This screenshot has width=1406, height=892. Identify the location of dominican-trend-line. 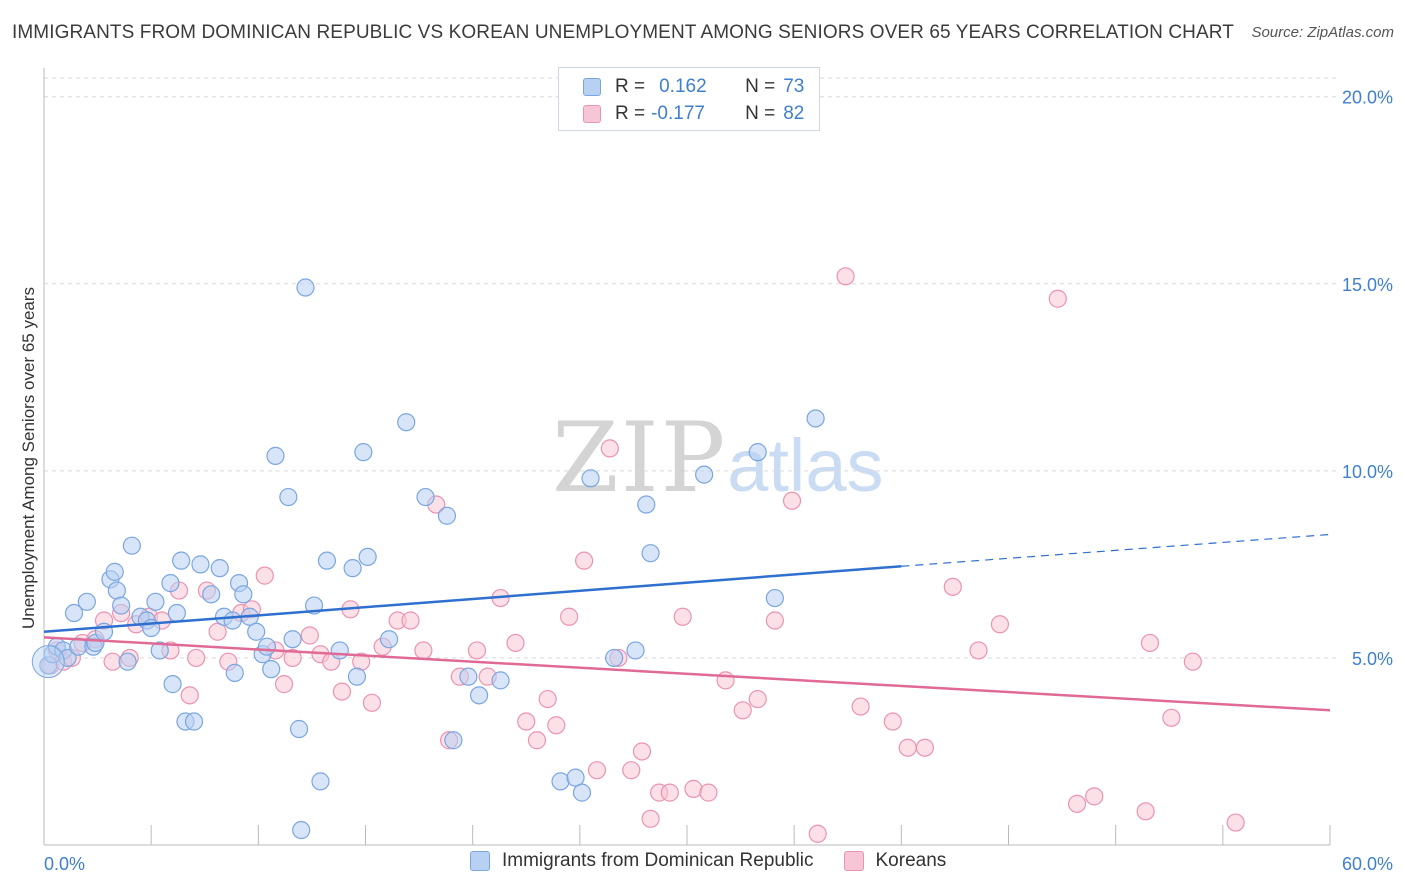
(472, 599).